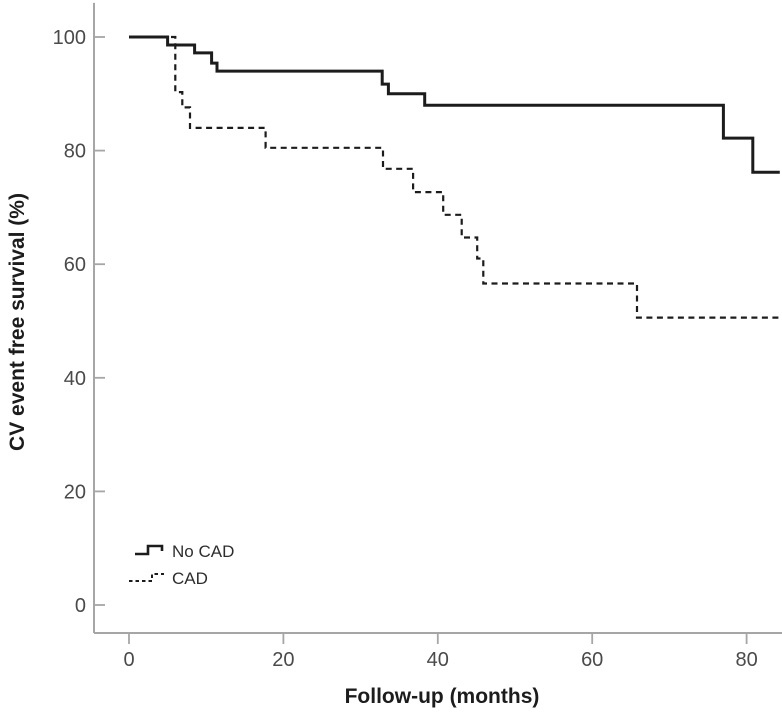  Describe the element at coordinates (75, 492) in the screenshot. I see `y-tick-label: 20` at that location.